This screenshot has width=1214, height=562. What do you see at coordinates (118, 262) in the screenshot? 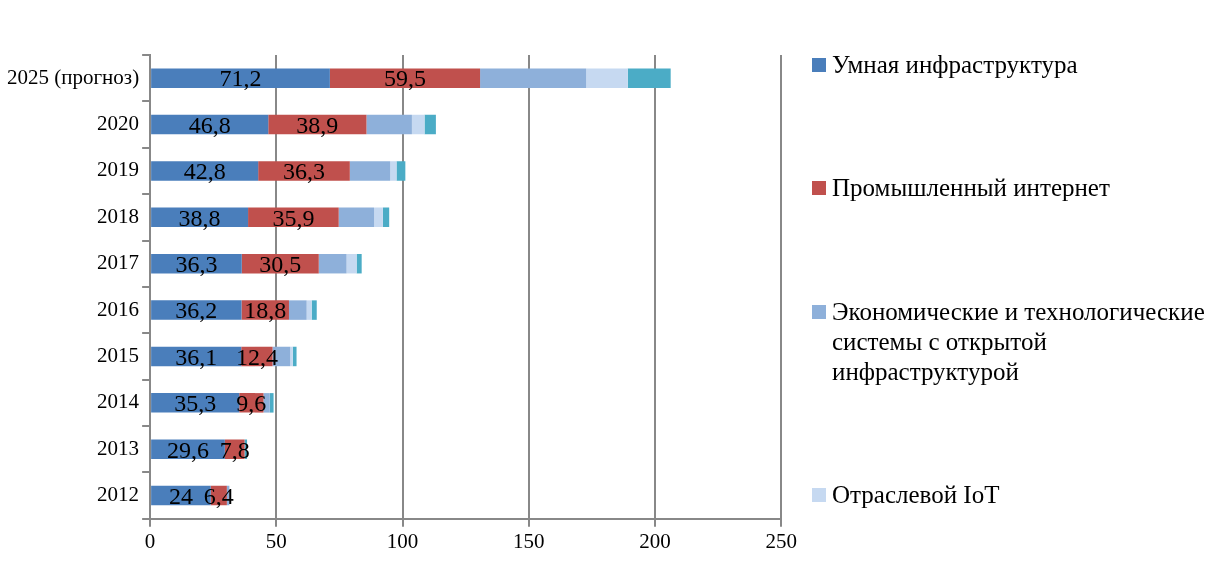
I see `y-tick-label: 2017` at bounding box center [118, 262].